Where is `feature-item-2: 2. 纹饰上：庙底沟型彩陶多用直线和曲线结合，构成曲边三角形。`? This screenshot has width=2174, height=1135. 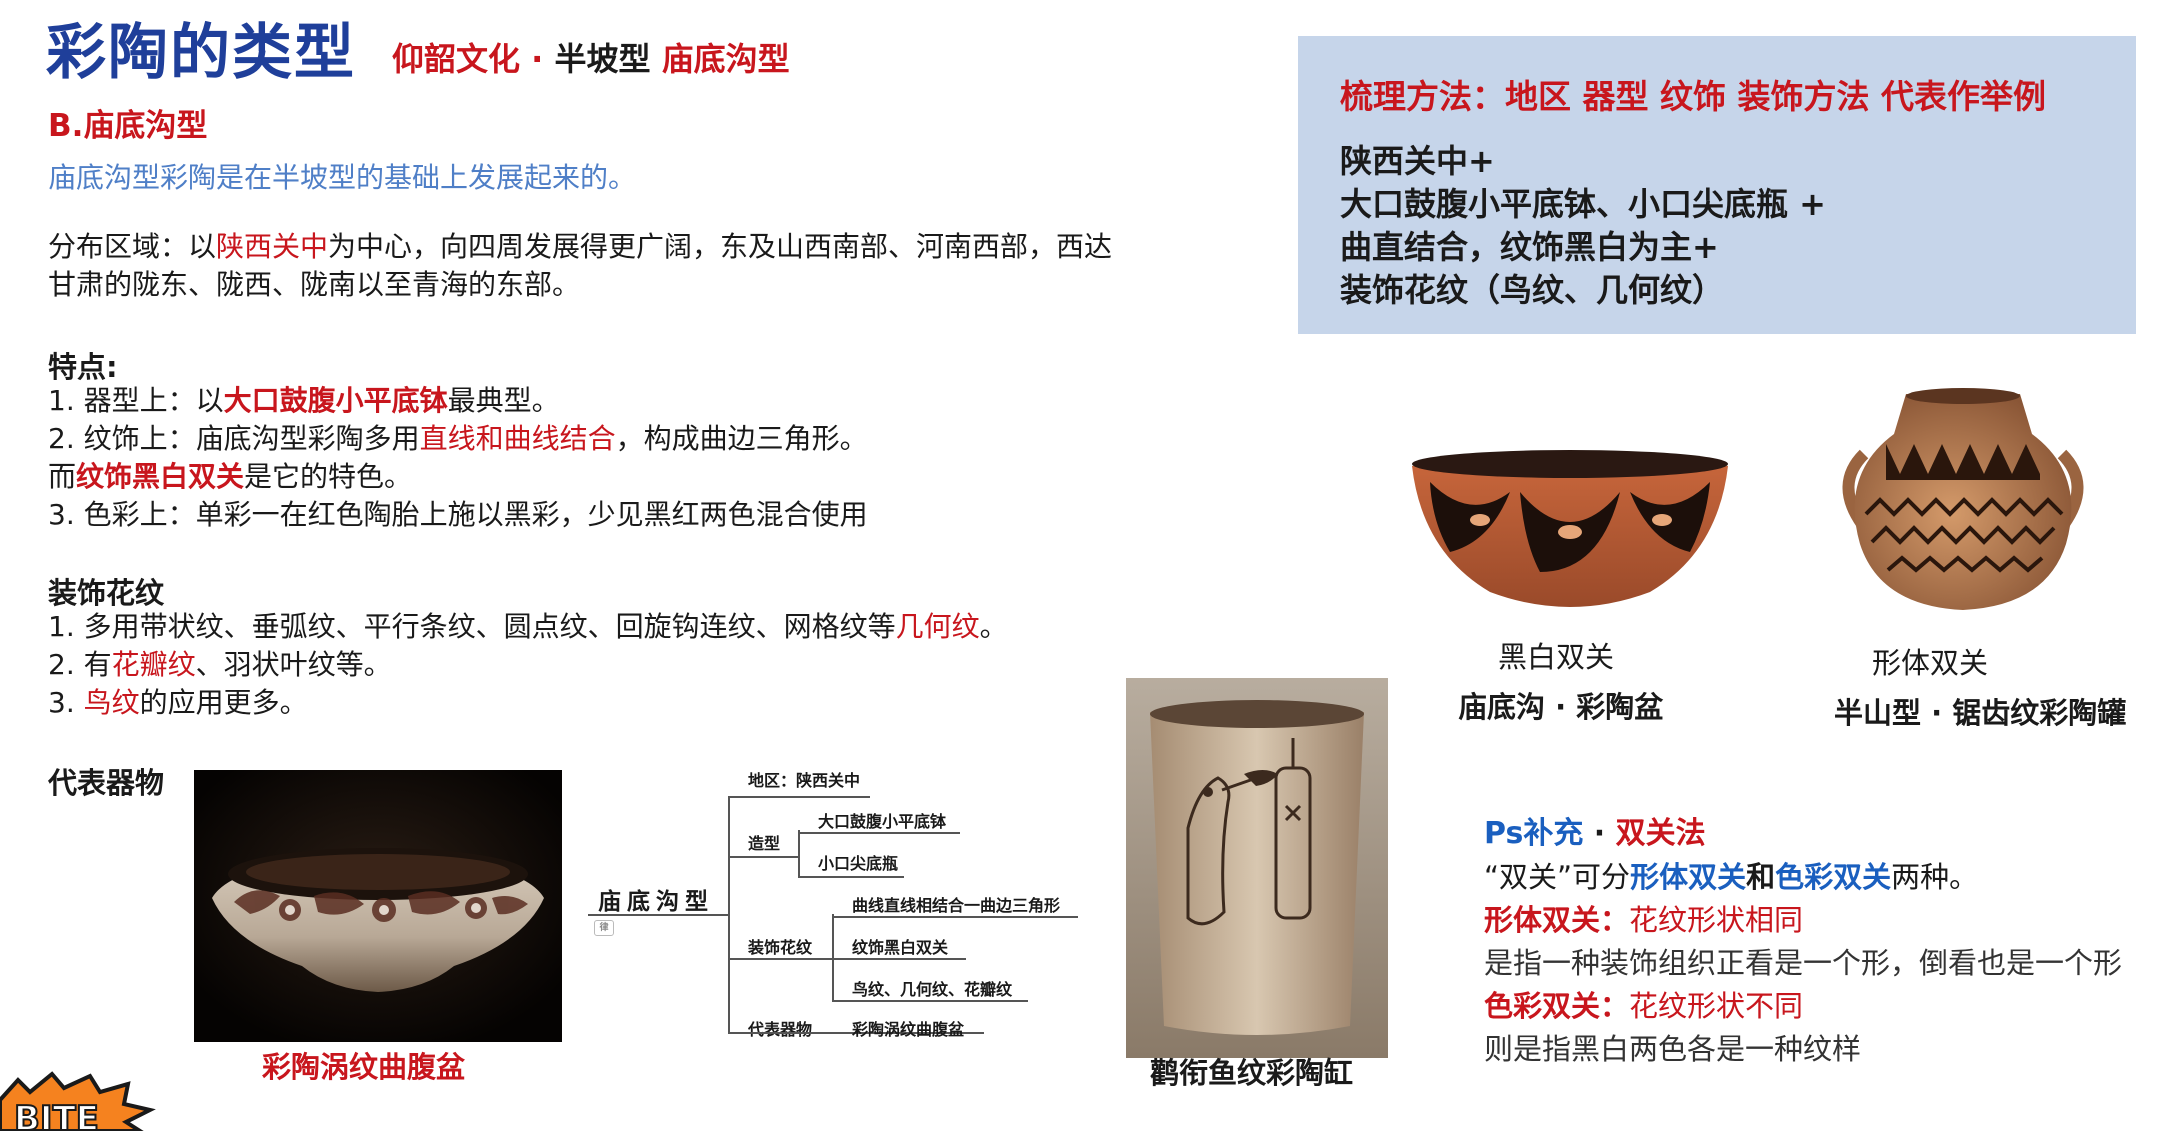 feature-item-2: 2. 纹饰上：庙底沟型彩陶多用直线和曲线结合，构成曲边三角形。 is located at coordinates (458, 438).